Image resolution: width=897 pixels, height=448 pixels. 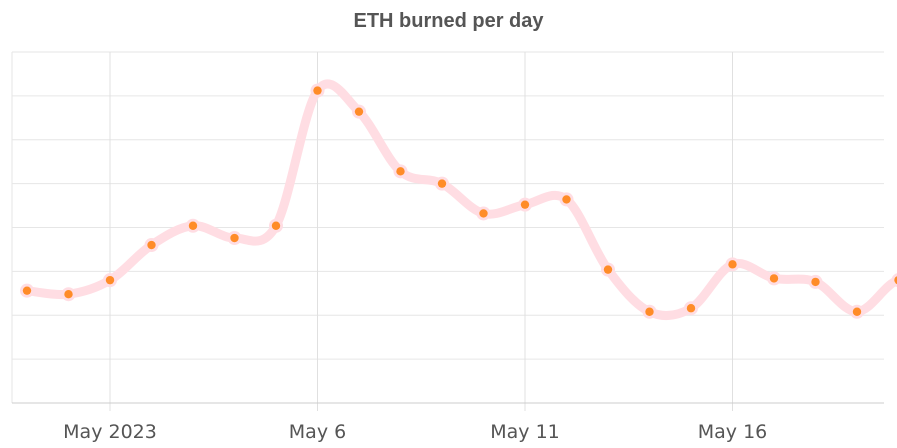 What do you see at coordinates (317, 432) in the screenshot?
I see `x-tick-label: May 6` at bounding box center [317, 432].